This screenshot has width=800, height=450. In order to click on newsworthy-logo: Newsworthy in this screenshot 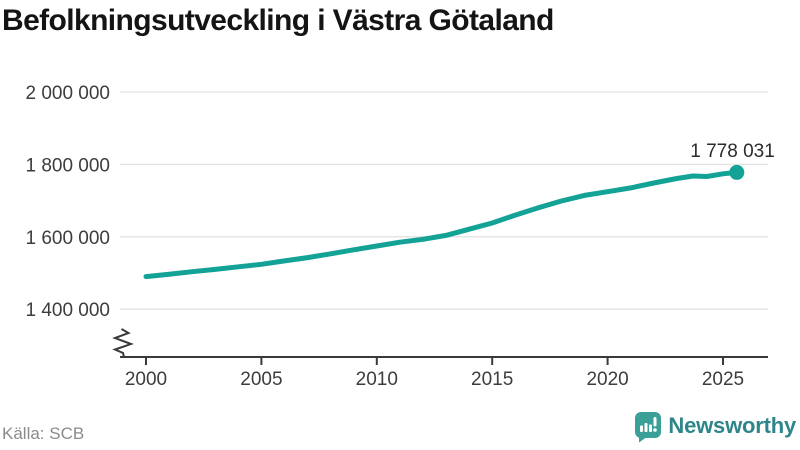, I will do `click(715, 427)`.